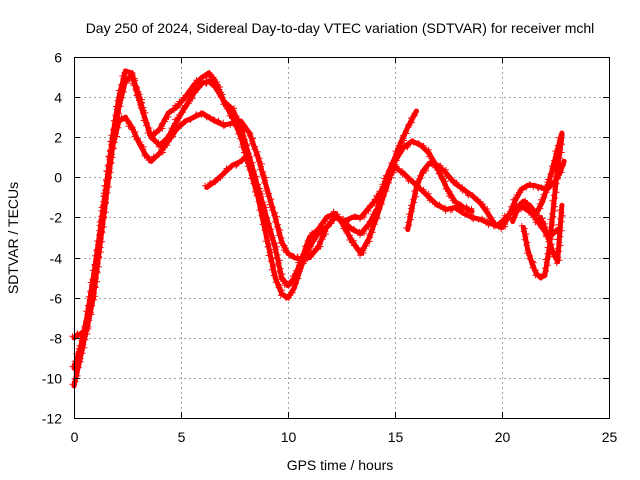 The height and width of the screenshot is (480, 640). I want to click on y-axis-label: SDTVAR / TECUs, so click(13, 238).